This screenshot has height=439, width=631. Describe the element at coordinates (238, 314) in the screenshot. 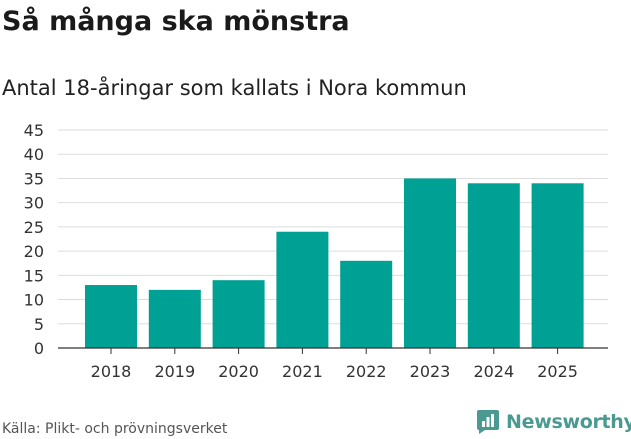

I see `bar-2020` at that location.